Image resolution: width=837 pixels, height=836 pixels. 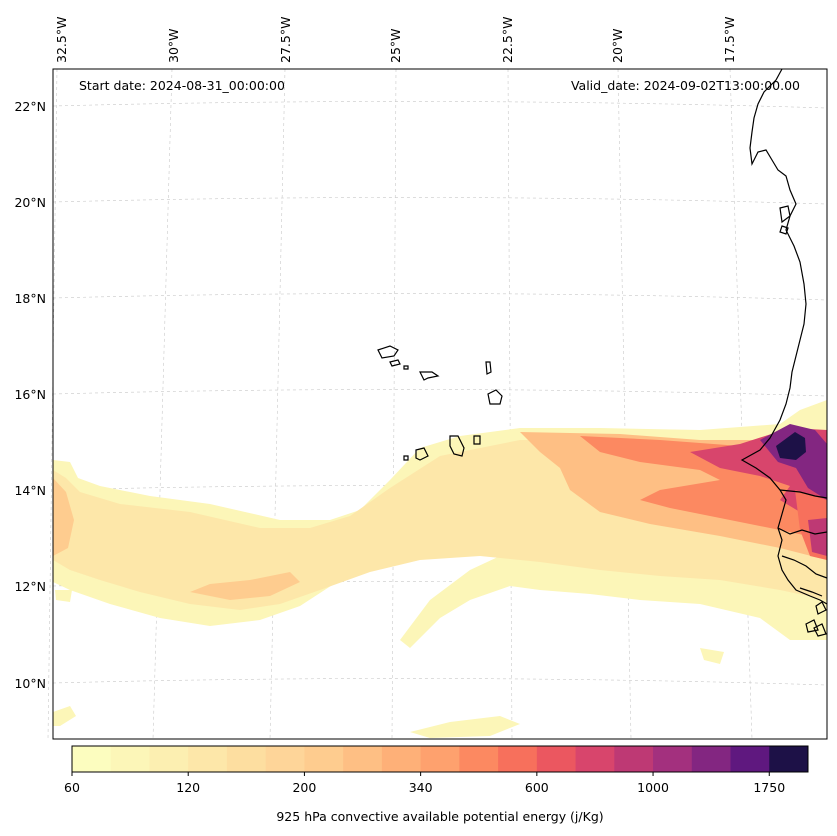 What do you see at coordinates (817, 537) in the screenshot?
I see `cape-band-1000-east` at bounding box center [817, 537].